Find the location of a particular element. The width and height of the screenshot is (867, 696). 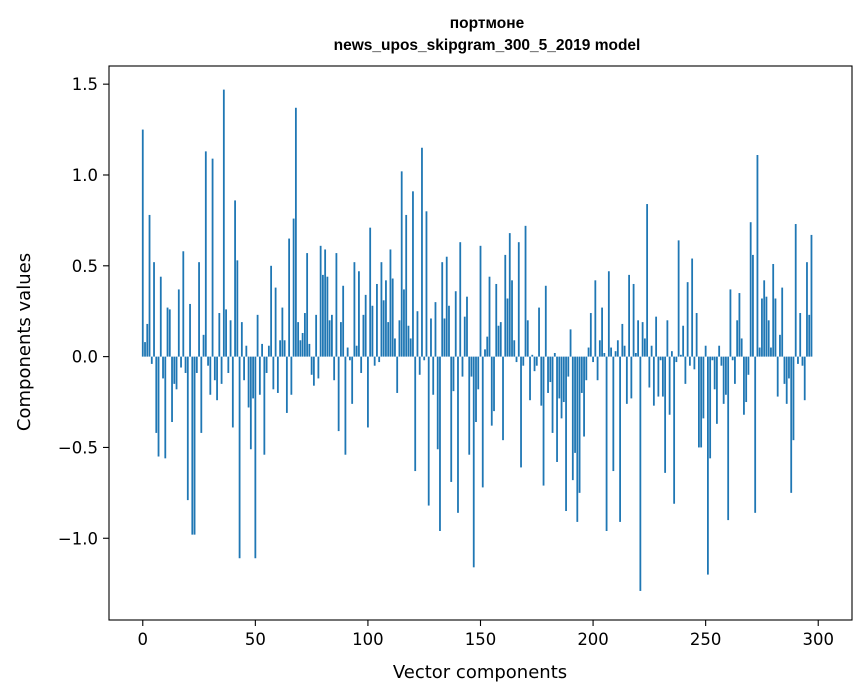

y-tick-label: 1.0 is located at coordinates (85, 175).